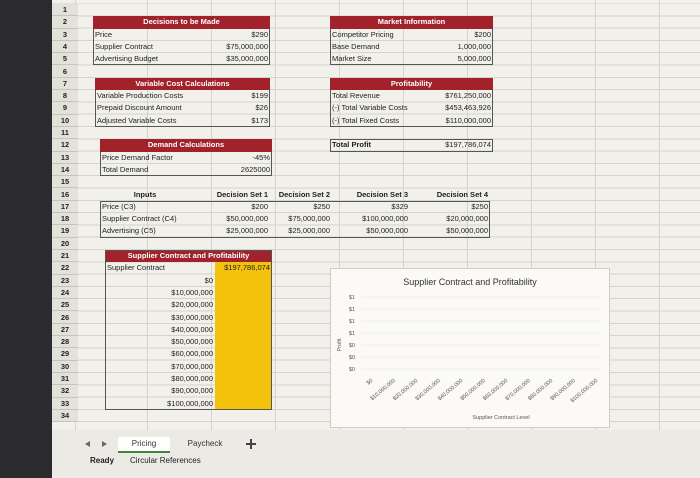  I want to click on cell: Base Demand, so click(356, 46).